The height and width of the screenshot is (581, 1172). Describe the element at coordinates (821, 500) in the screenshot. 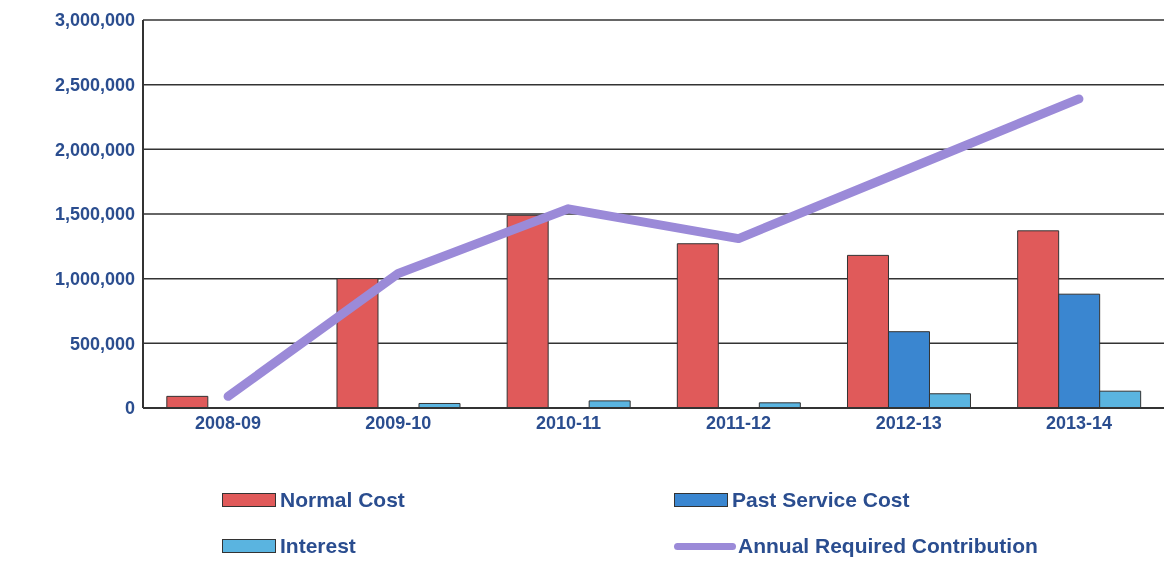

I see `legend-label: Past Service Cost` at that location.